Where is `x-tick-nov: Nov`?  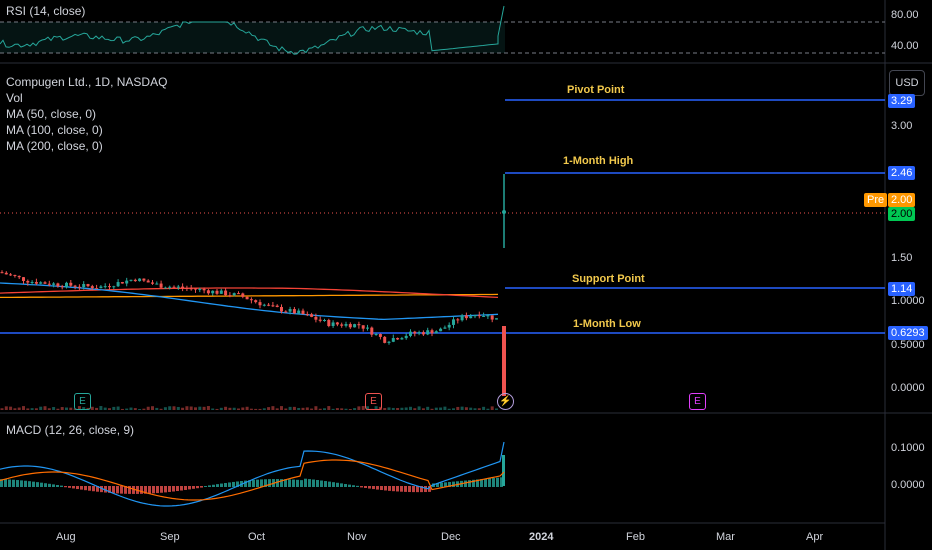
x-tick-nov: Nov is located at coordinates (357, 537).